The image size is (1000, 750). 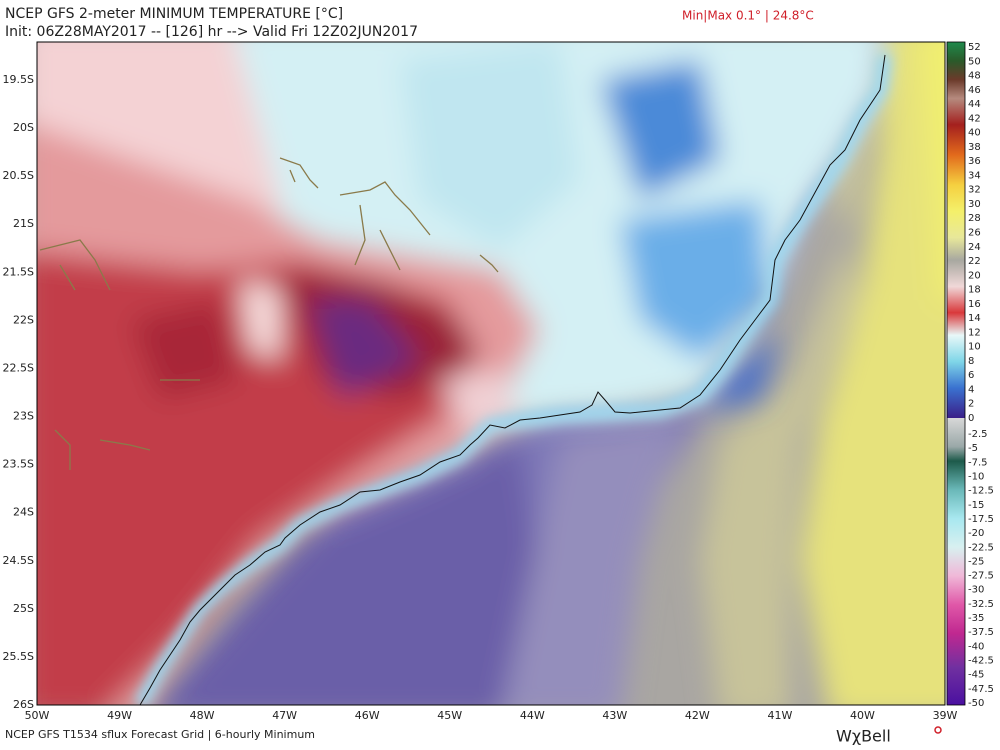 I want to click on colorbar-label: 38, so click(x=974, y=147).